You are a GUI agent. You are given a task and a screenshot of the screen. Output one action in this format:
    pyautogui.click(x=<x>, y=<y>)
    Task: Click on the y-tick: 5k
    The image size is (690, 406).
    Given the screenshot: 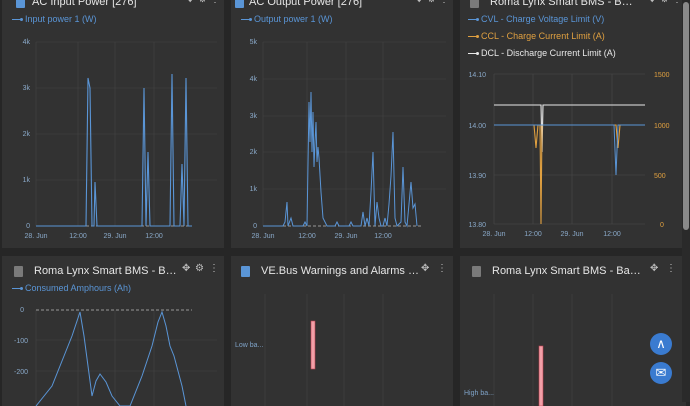 What is the action you would take?
    pyautogui.click(x=254, y=42)
    